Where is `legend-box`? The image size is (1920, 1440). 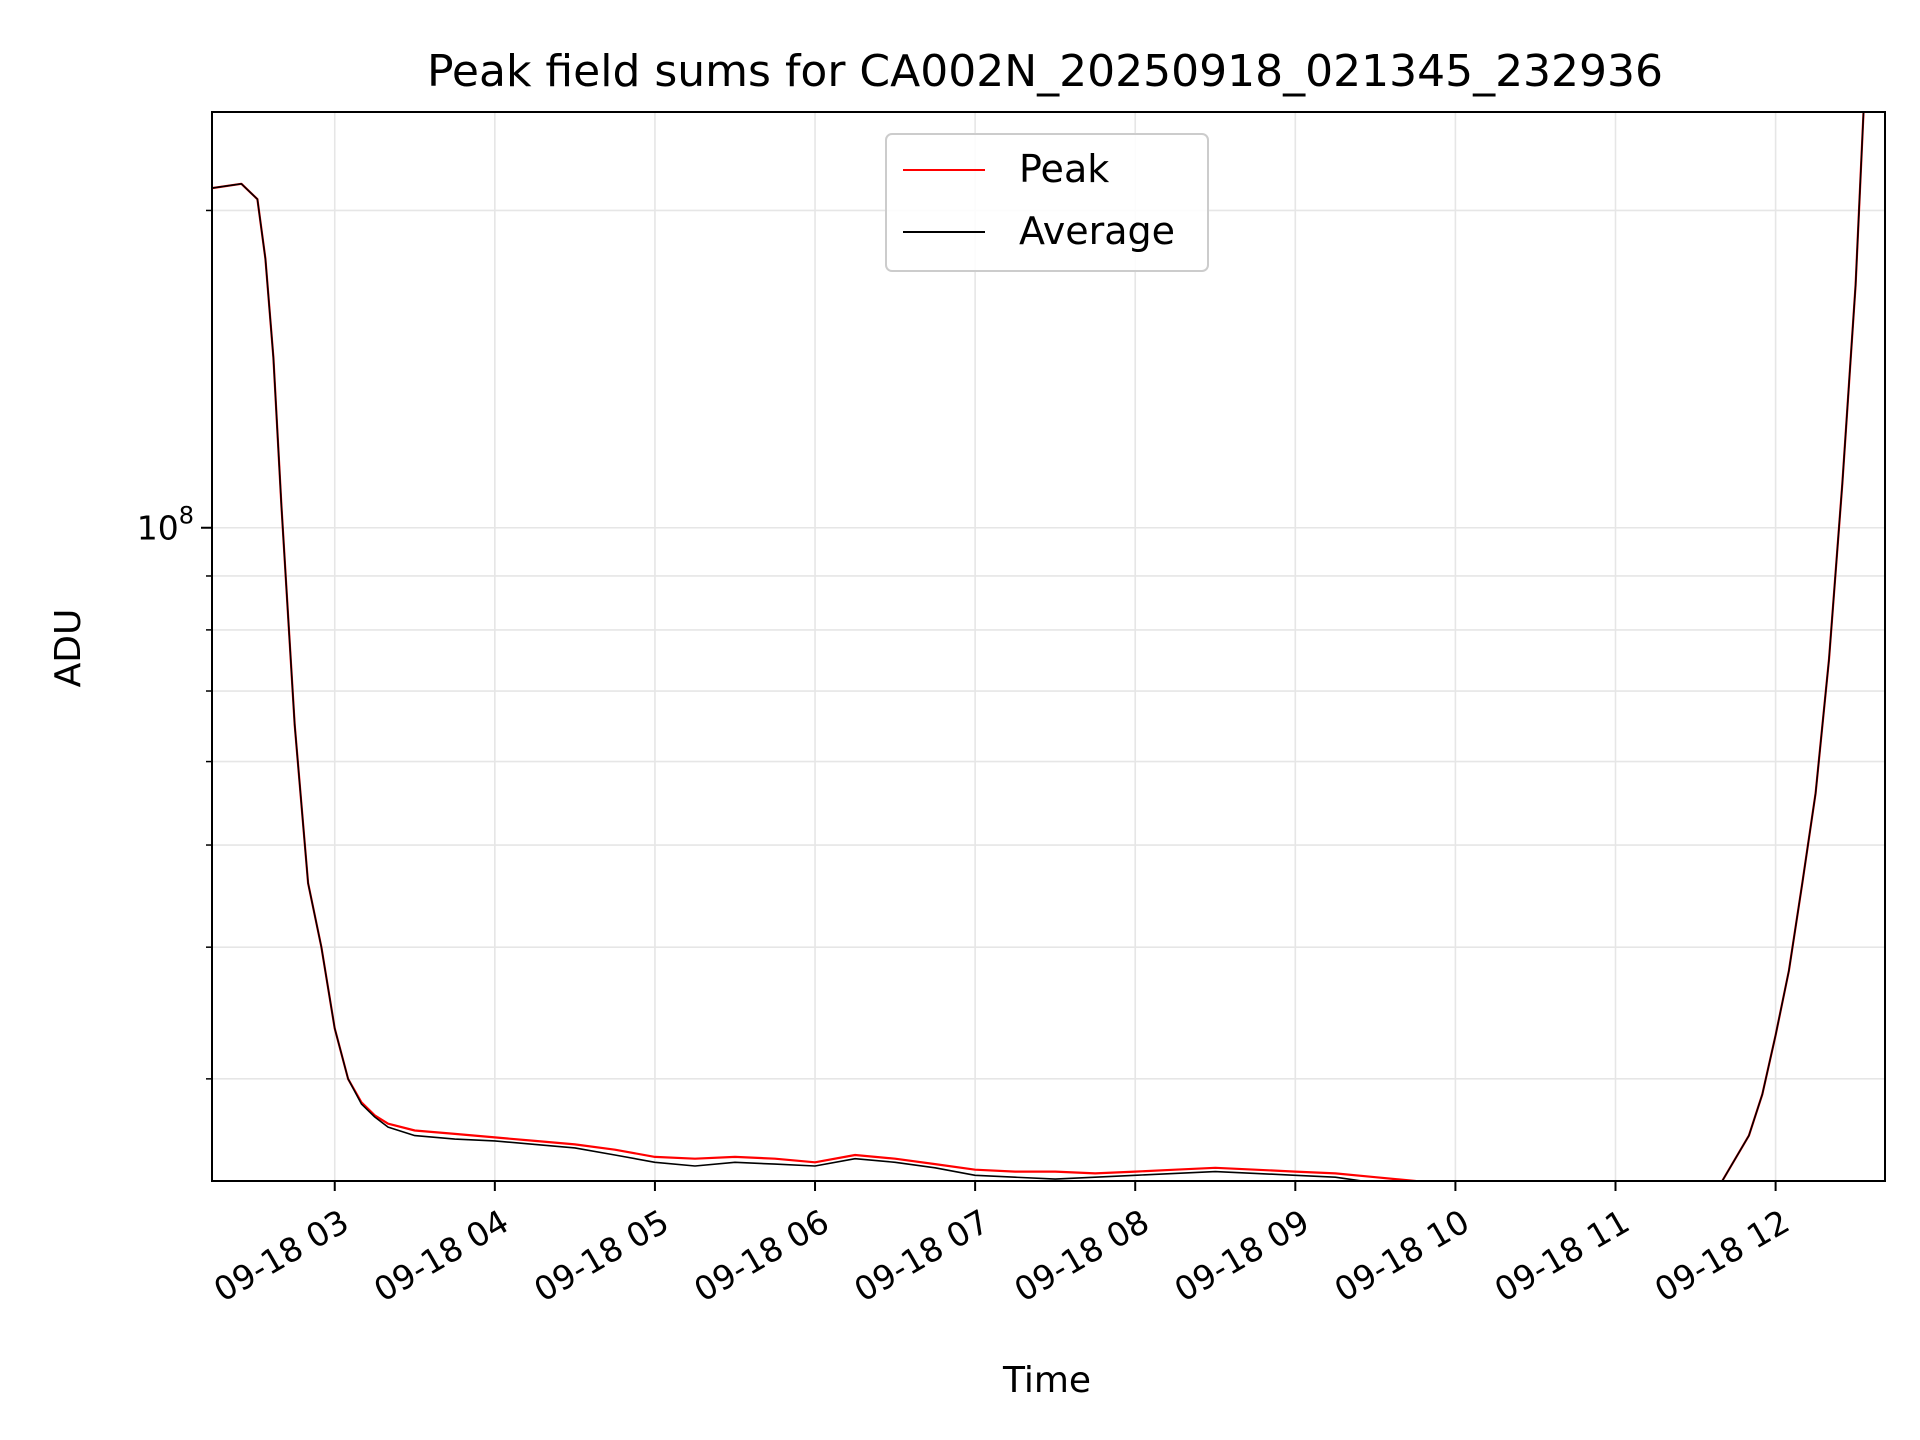 legend-box is located at coordinates (1047, 202).